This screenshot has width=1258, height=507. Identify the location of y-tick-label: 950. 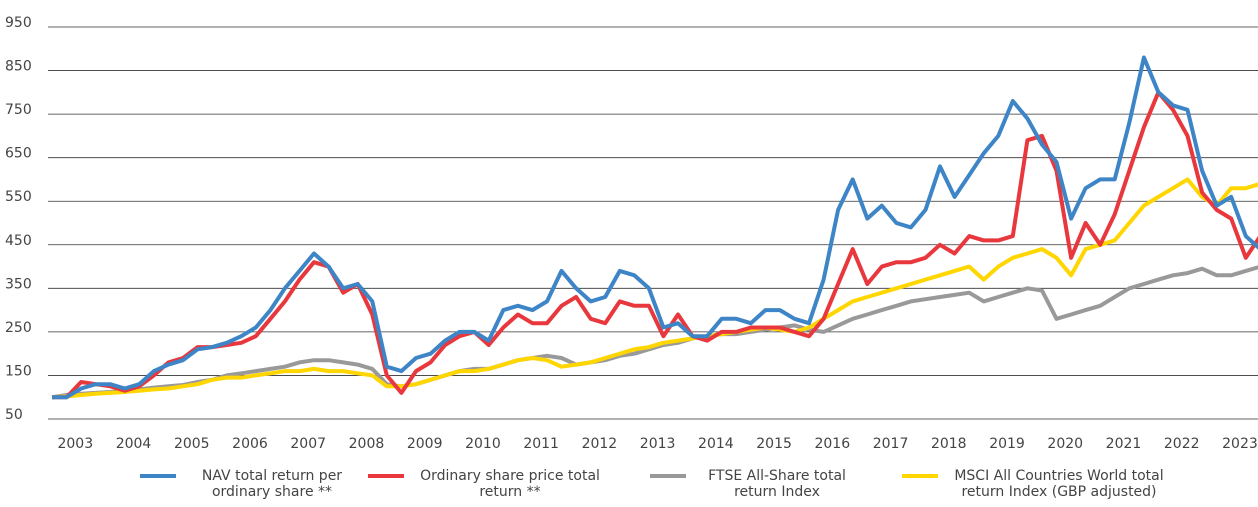
(18, 23).